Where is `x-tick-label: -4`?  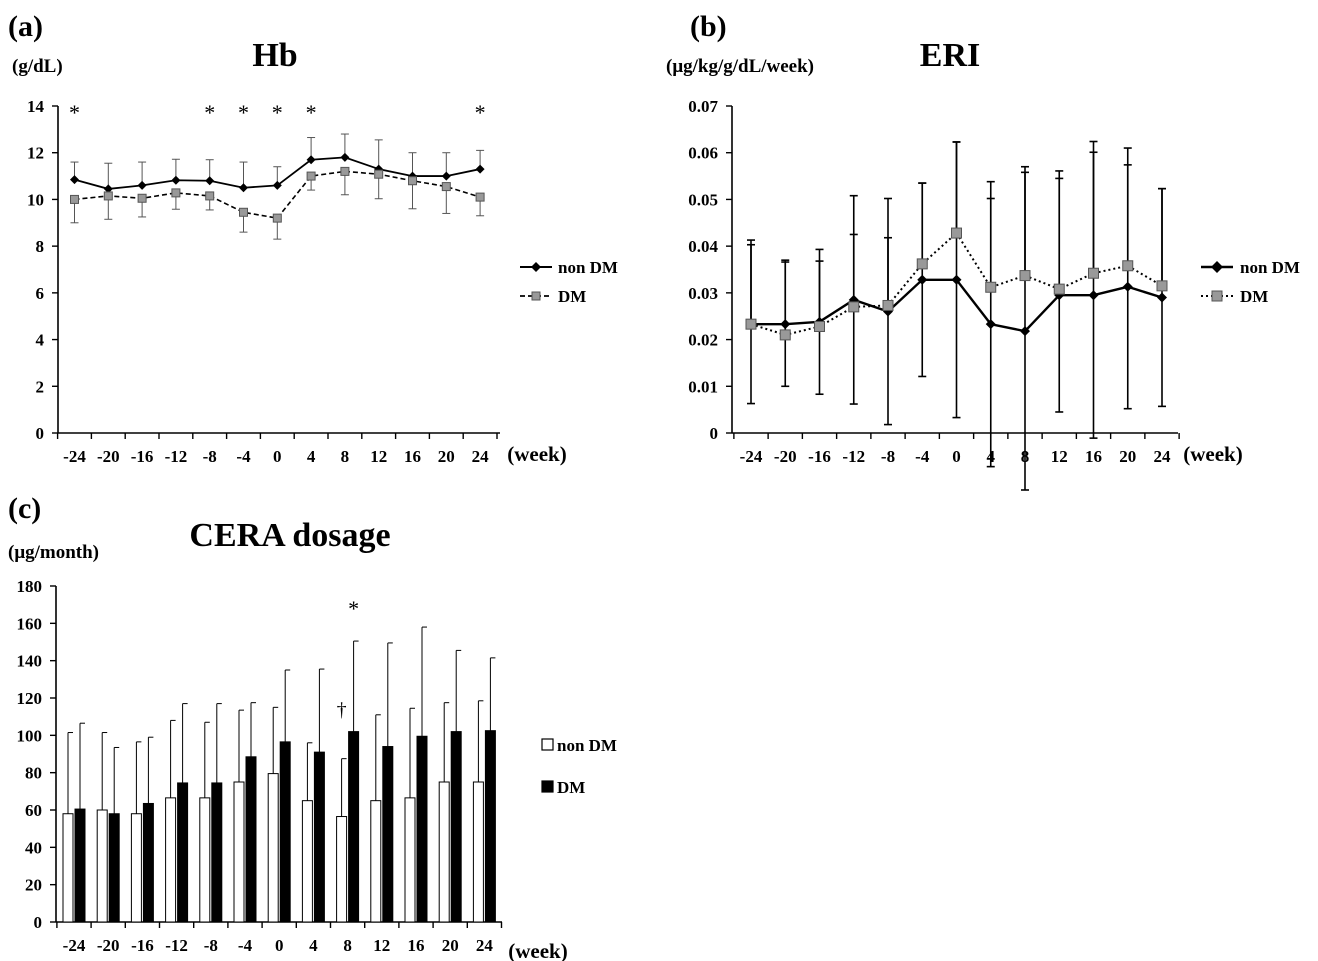
x-tick-label: -4 is located at coordinates (922, 456).